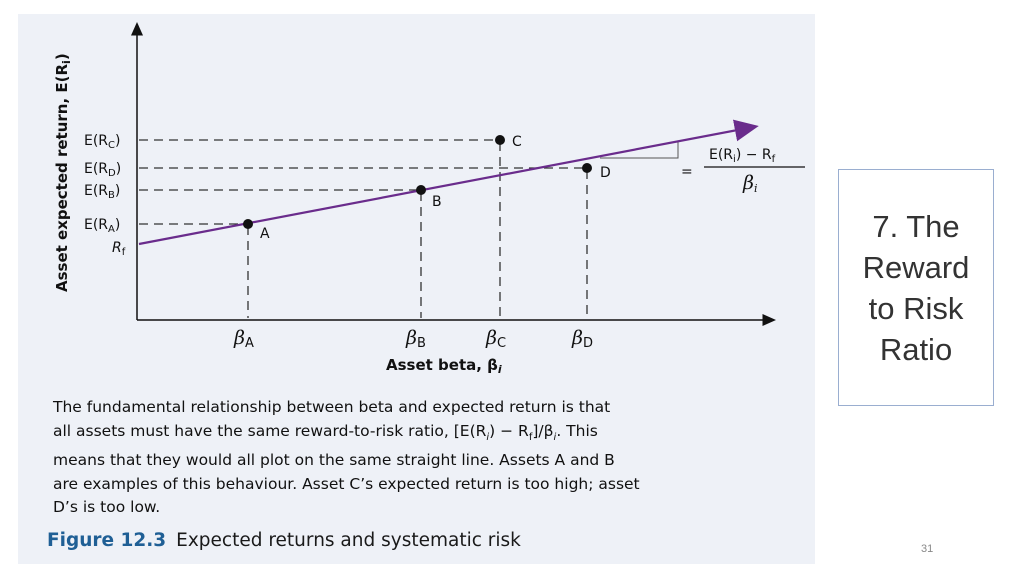 The height and width of the screenshot is (576, 1024). I want to click on y-tick-erc: E(RC), so click(102, 142).